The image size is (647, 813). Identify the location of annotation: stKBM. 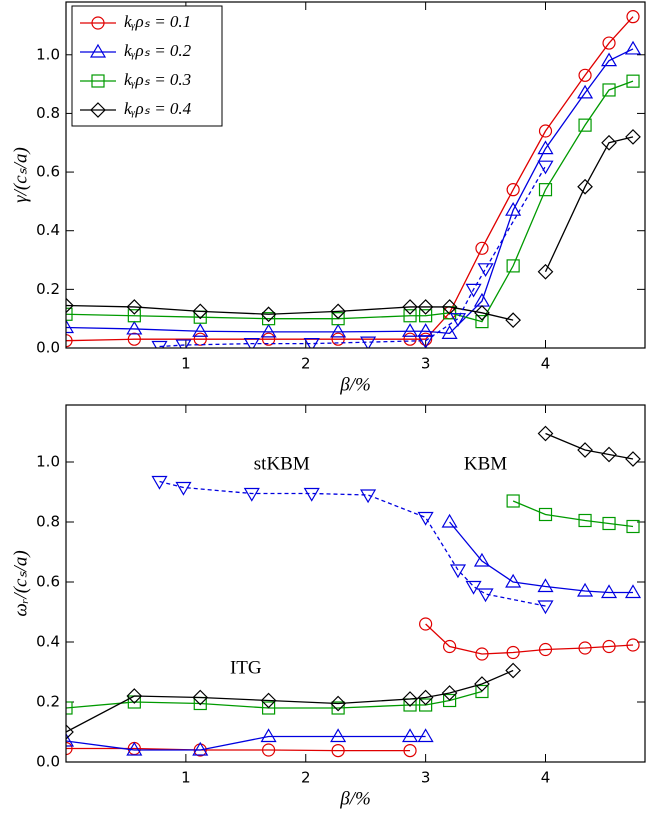
(282, 463).